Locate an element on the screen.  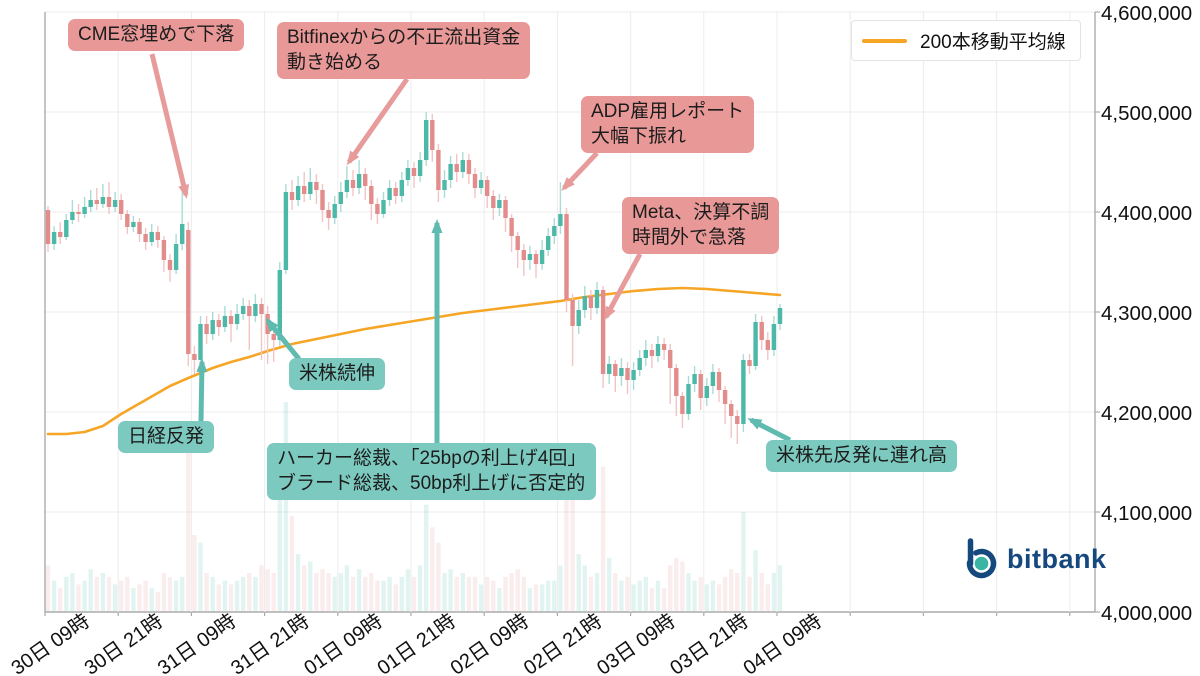
annotation-arrow-cme is located at coordinates (169, 126).